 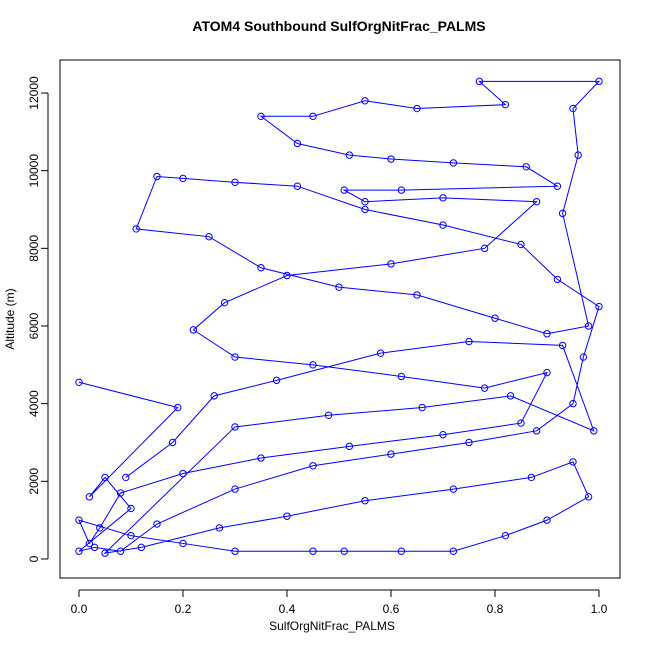 What do you see at coordinates (391, 609) in the screenshot?
I see `x-tick-label: 0.6` at bounding box center [391, 609].